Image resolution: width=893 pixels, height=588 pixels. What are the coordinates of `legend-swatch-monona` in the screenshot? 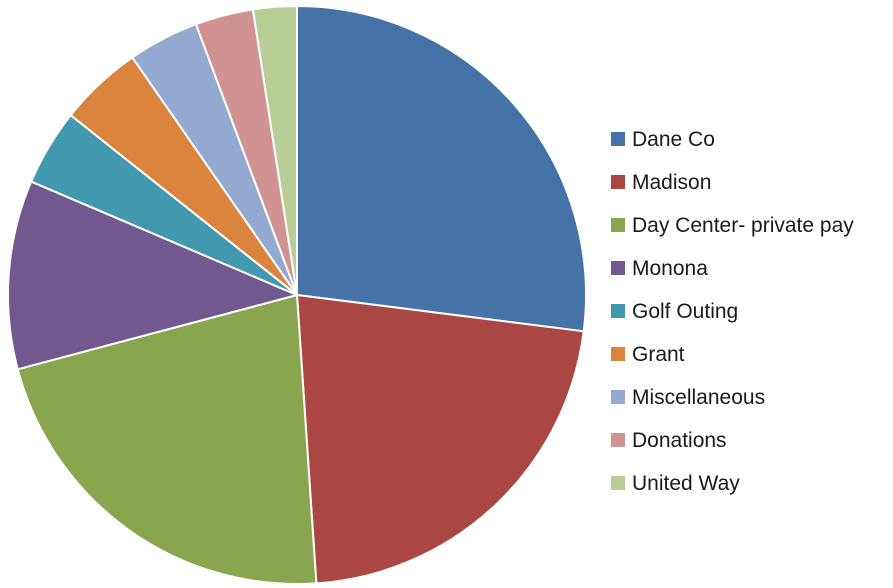 It's located at (618, 268).